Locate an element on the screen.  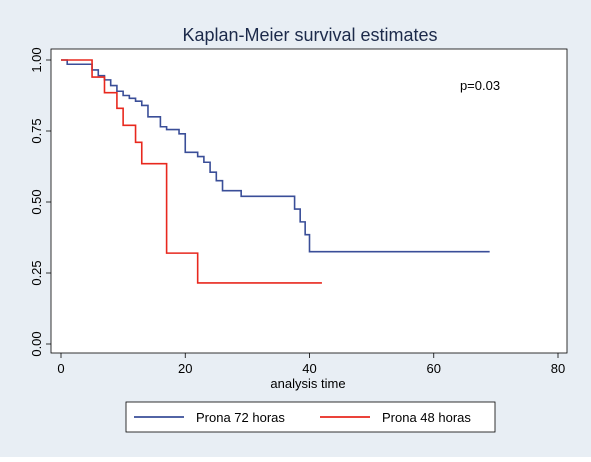
x-axis: 0 20 40 60 80 is located at coordinates (311, 364).